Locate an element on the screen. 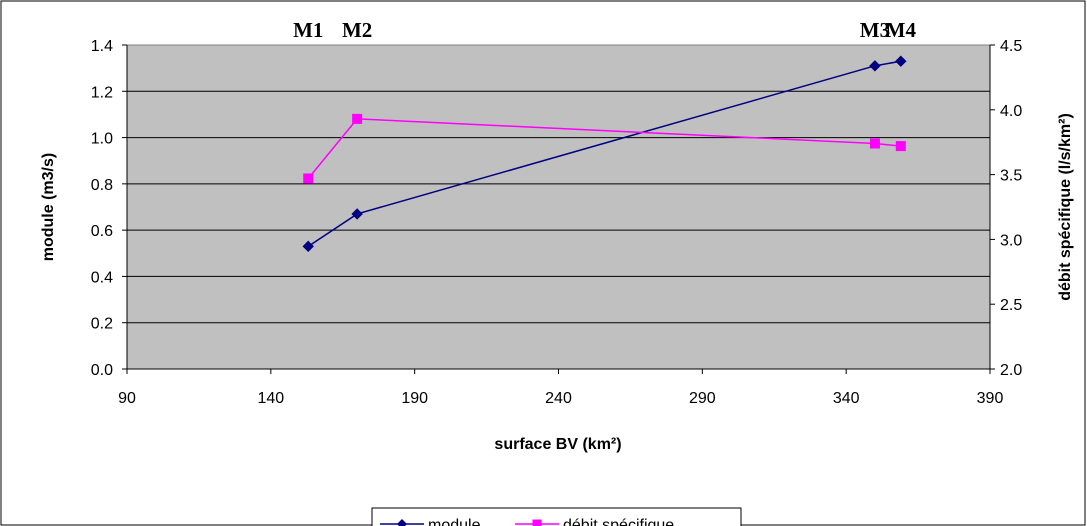 This screenshot has width=1087, height=526. legend-label-module: module is located at coordinates (454, 521).